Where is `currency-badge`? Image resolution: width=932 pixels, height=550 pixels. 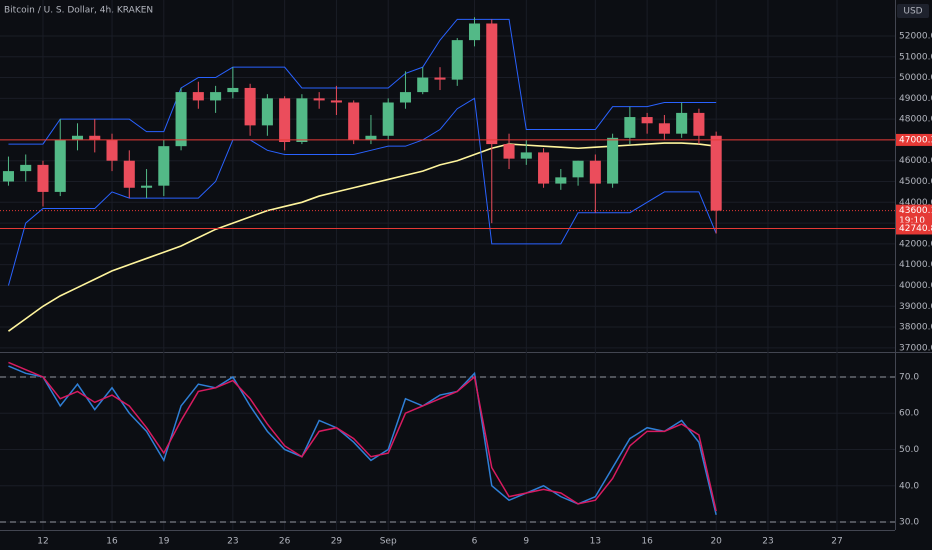
currency-badge is located at coordinates (913, 11).